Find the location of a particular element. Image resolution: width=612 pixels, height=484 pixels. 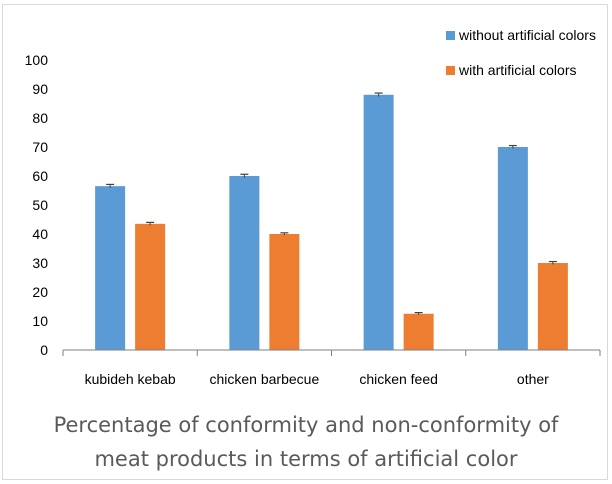

y-tick-label: 20 is located at coordinates (40, 292).